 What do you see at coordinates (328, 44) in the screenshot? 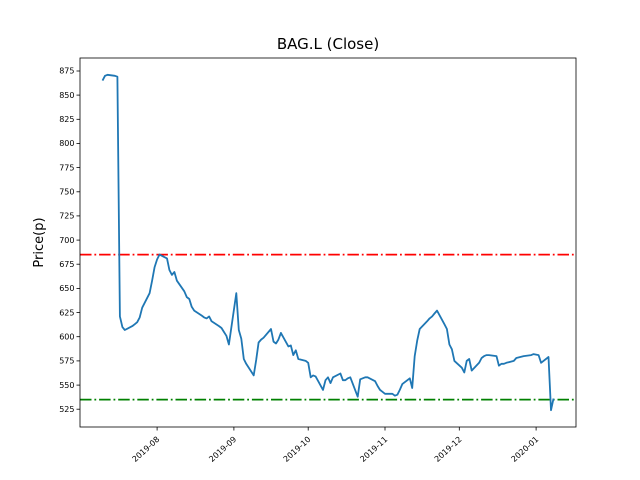
I see `chart-title: BAG.L (Close)` at bounding box center [328, 44].